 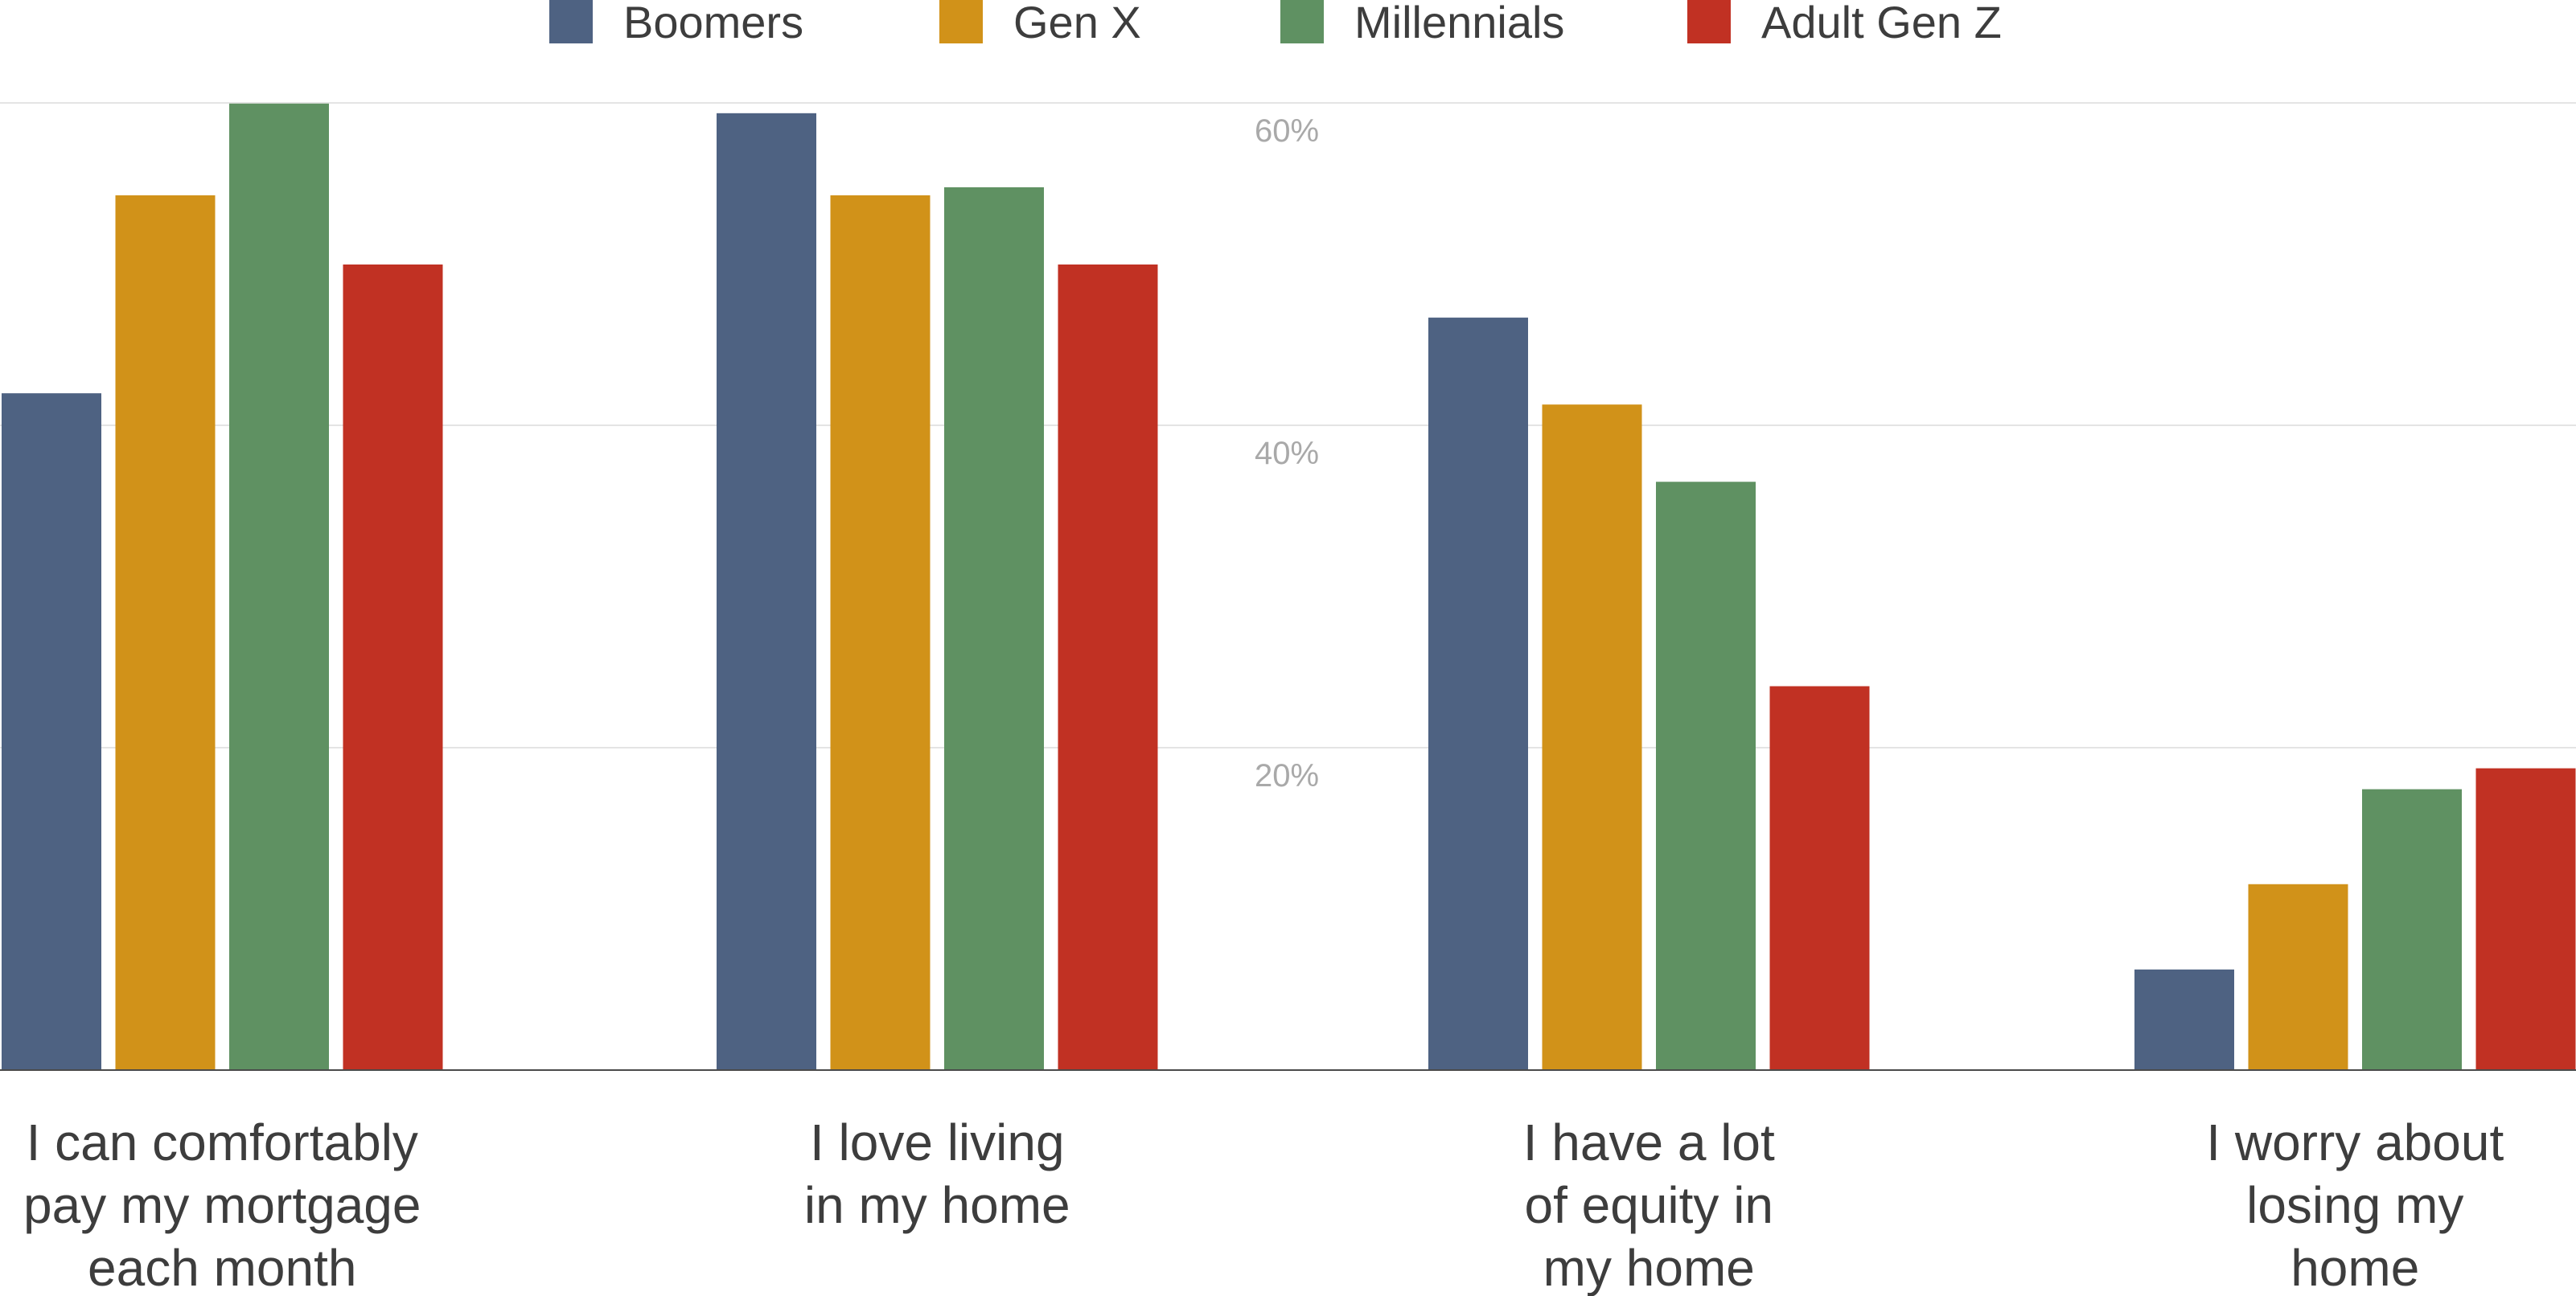 I want to click on y-tick-label: 40%, so click(x=1287, y=453).